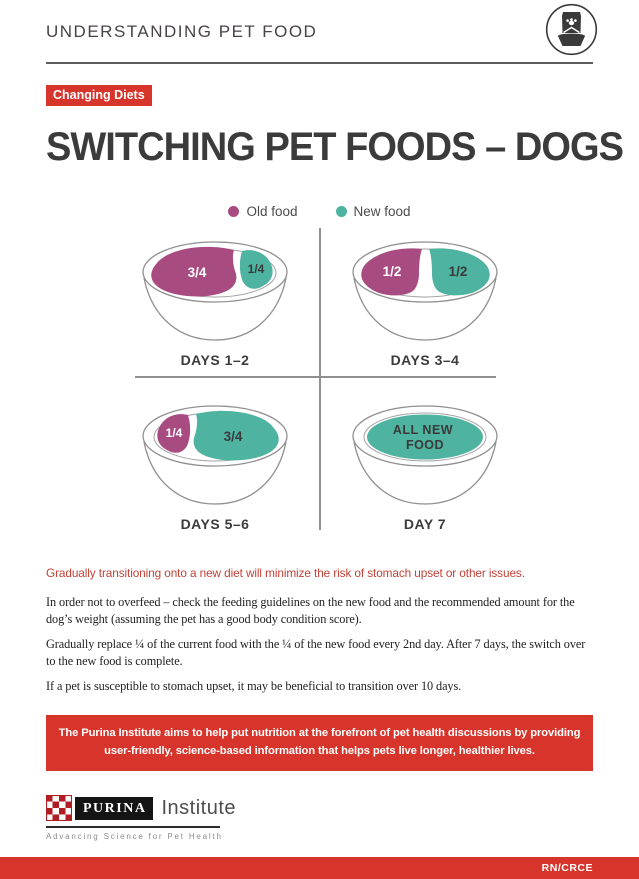  Describe the element at coordinates (319, 211) in the screenshot. I see `legend: Old food New food` at that location.